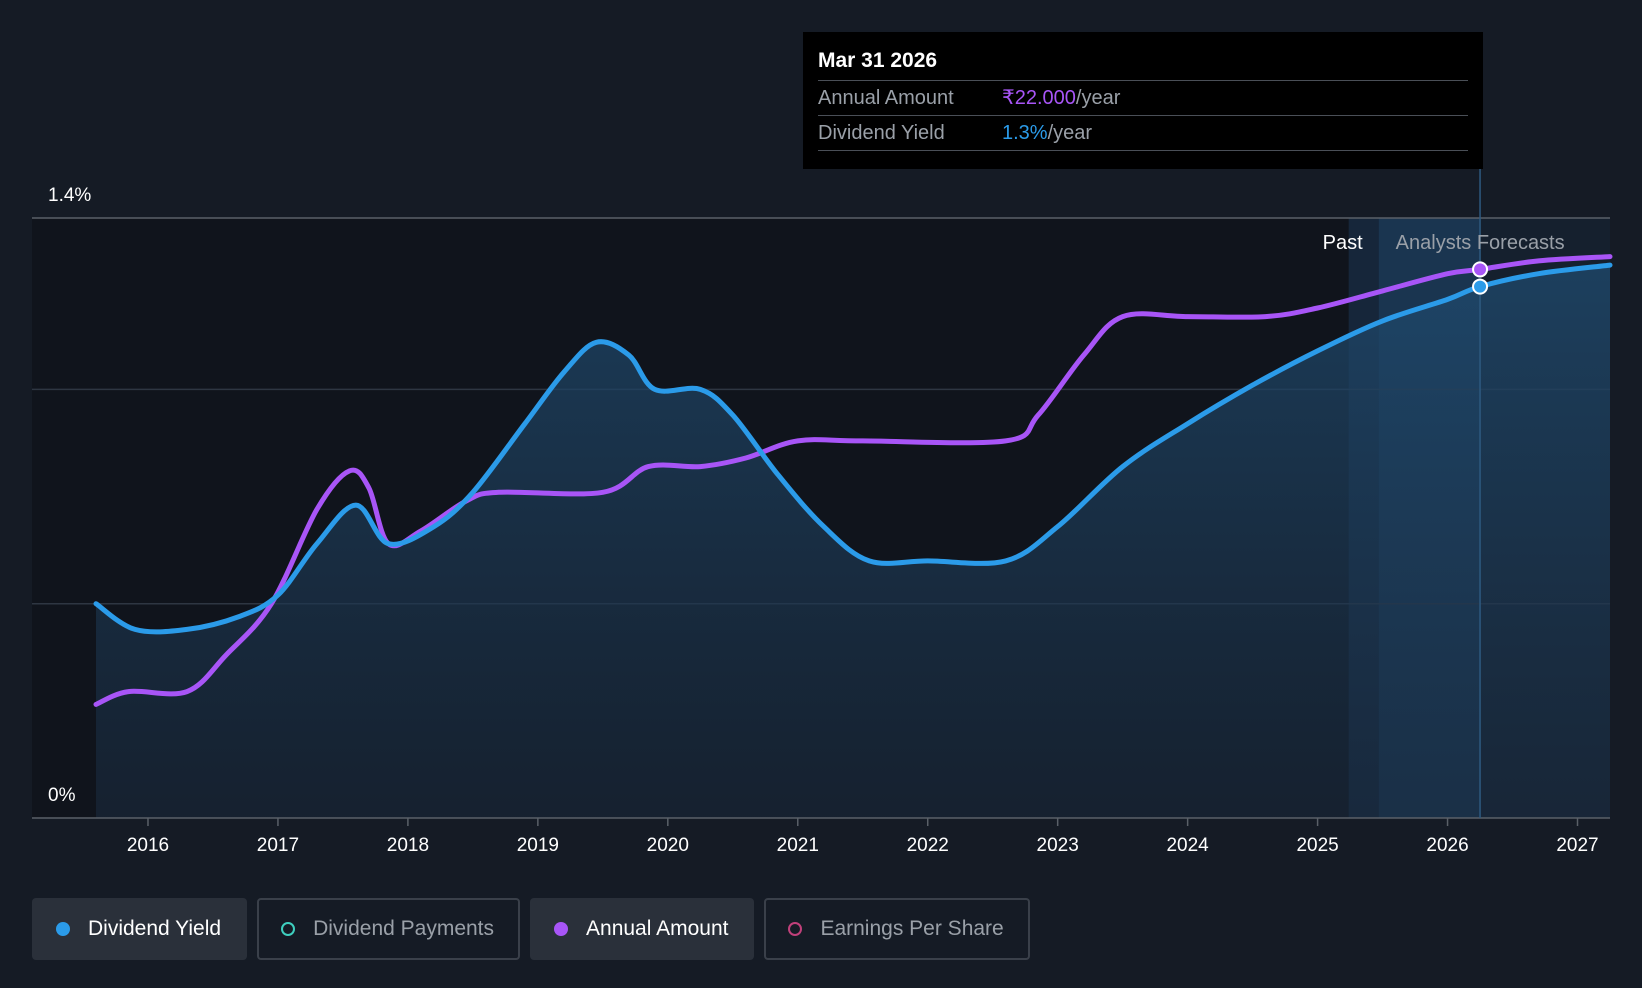 The width and height of the screenshot is (1642, 988). Describe the element at coordinates (1058, 845) in the screenshot. I see `x-tick-label: 2023` at that location.